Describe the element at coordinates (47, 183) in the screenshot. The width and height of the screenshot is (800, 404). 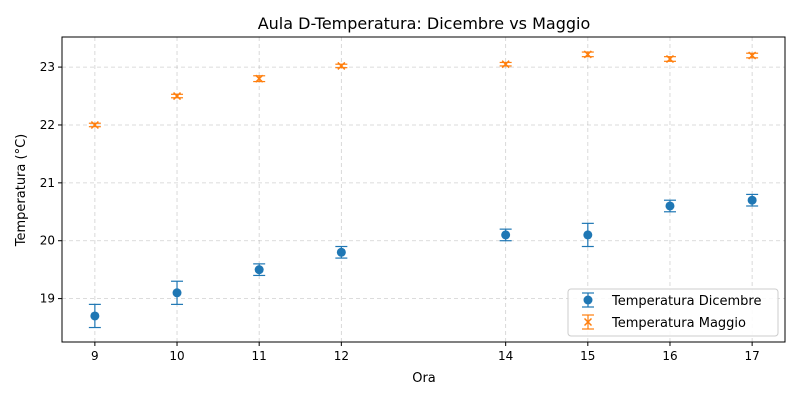
I see `y-tick-label: 21` at that location.